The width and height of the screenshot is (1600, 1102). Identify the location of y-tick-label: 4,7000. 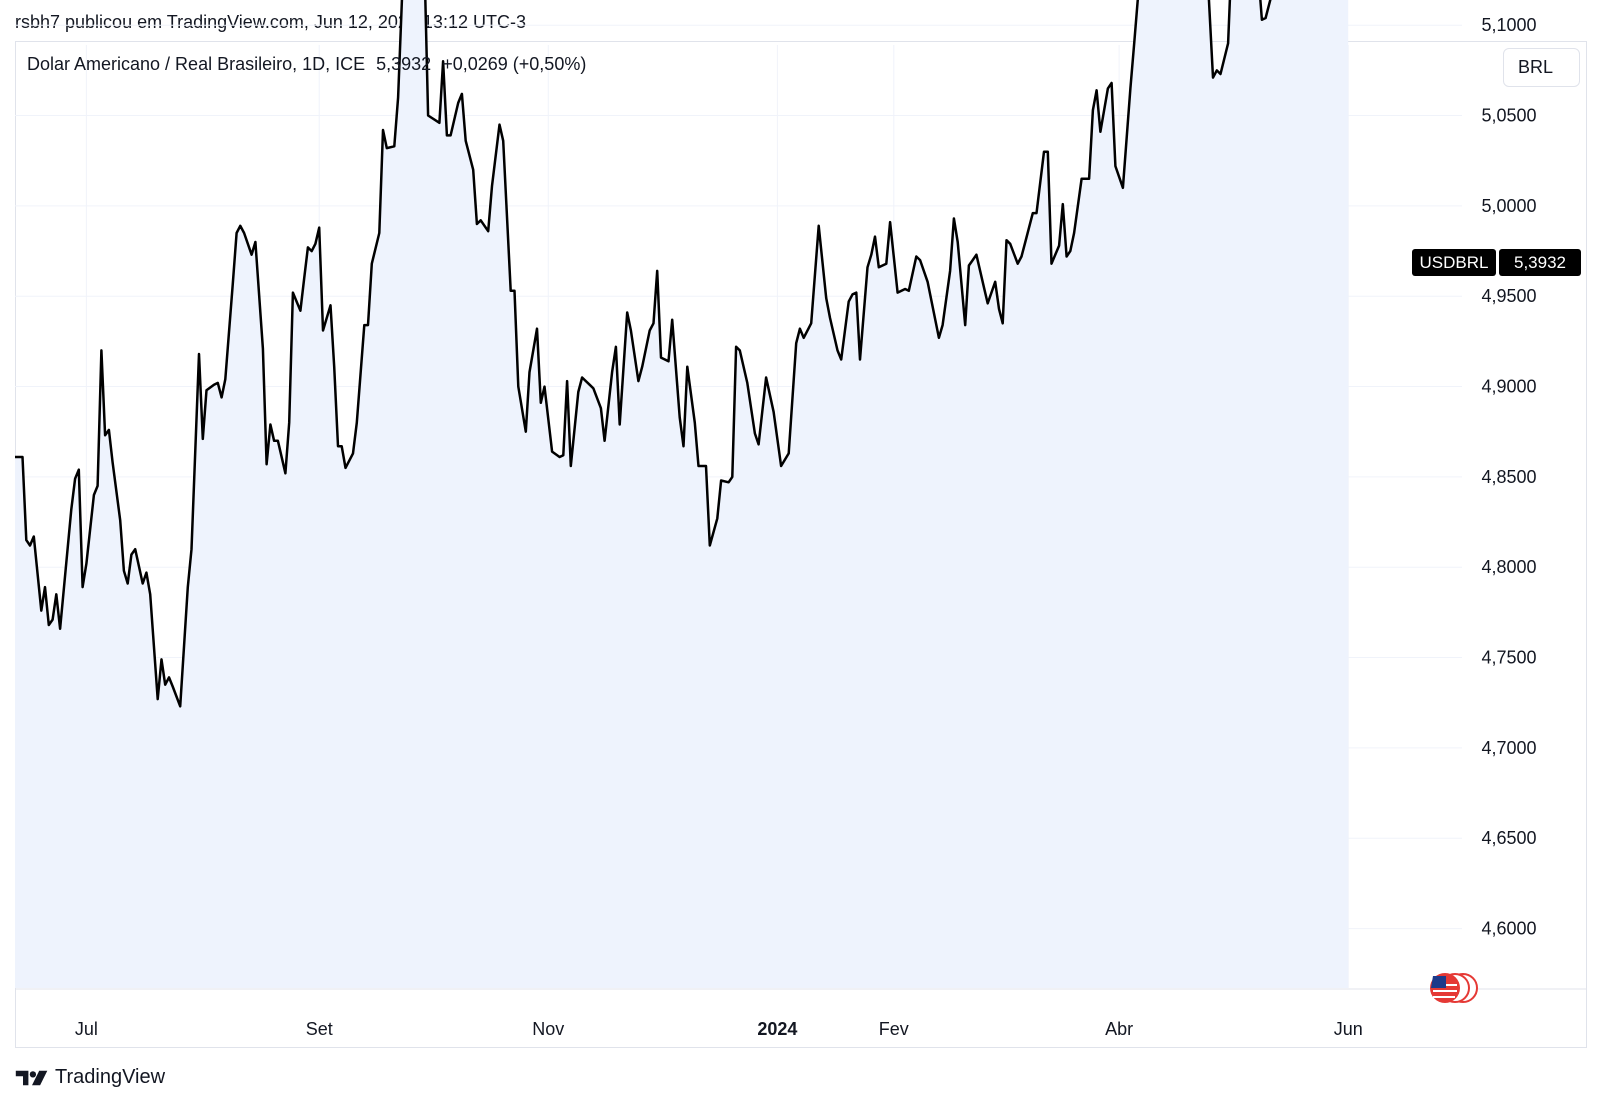
(1508, 748).